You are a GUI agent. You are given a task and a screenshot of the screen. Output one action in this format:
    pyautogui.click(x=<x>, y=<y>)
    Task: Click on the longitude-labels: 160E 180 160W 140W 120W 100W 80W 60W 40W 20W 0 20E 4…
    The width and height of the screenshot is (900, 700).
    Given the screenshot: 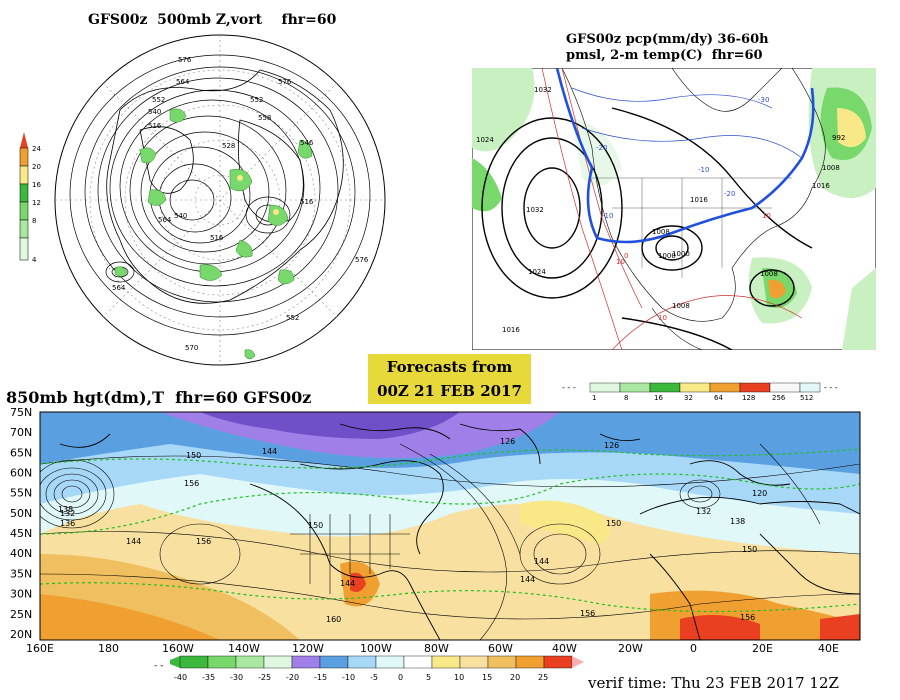 What is the action you would take?
    pyautogui.click(x=432, y=648)
    